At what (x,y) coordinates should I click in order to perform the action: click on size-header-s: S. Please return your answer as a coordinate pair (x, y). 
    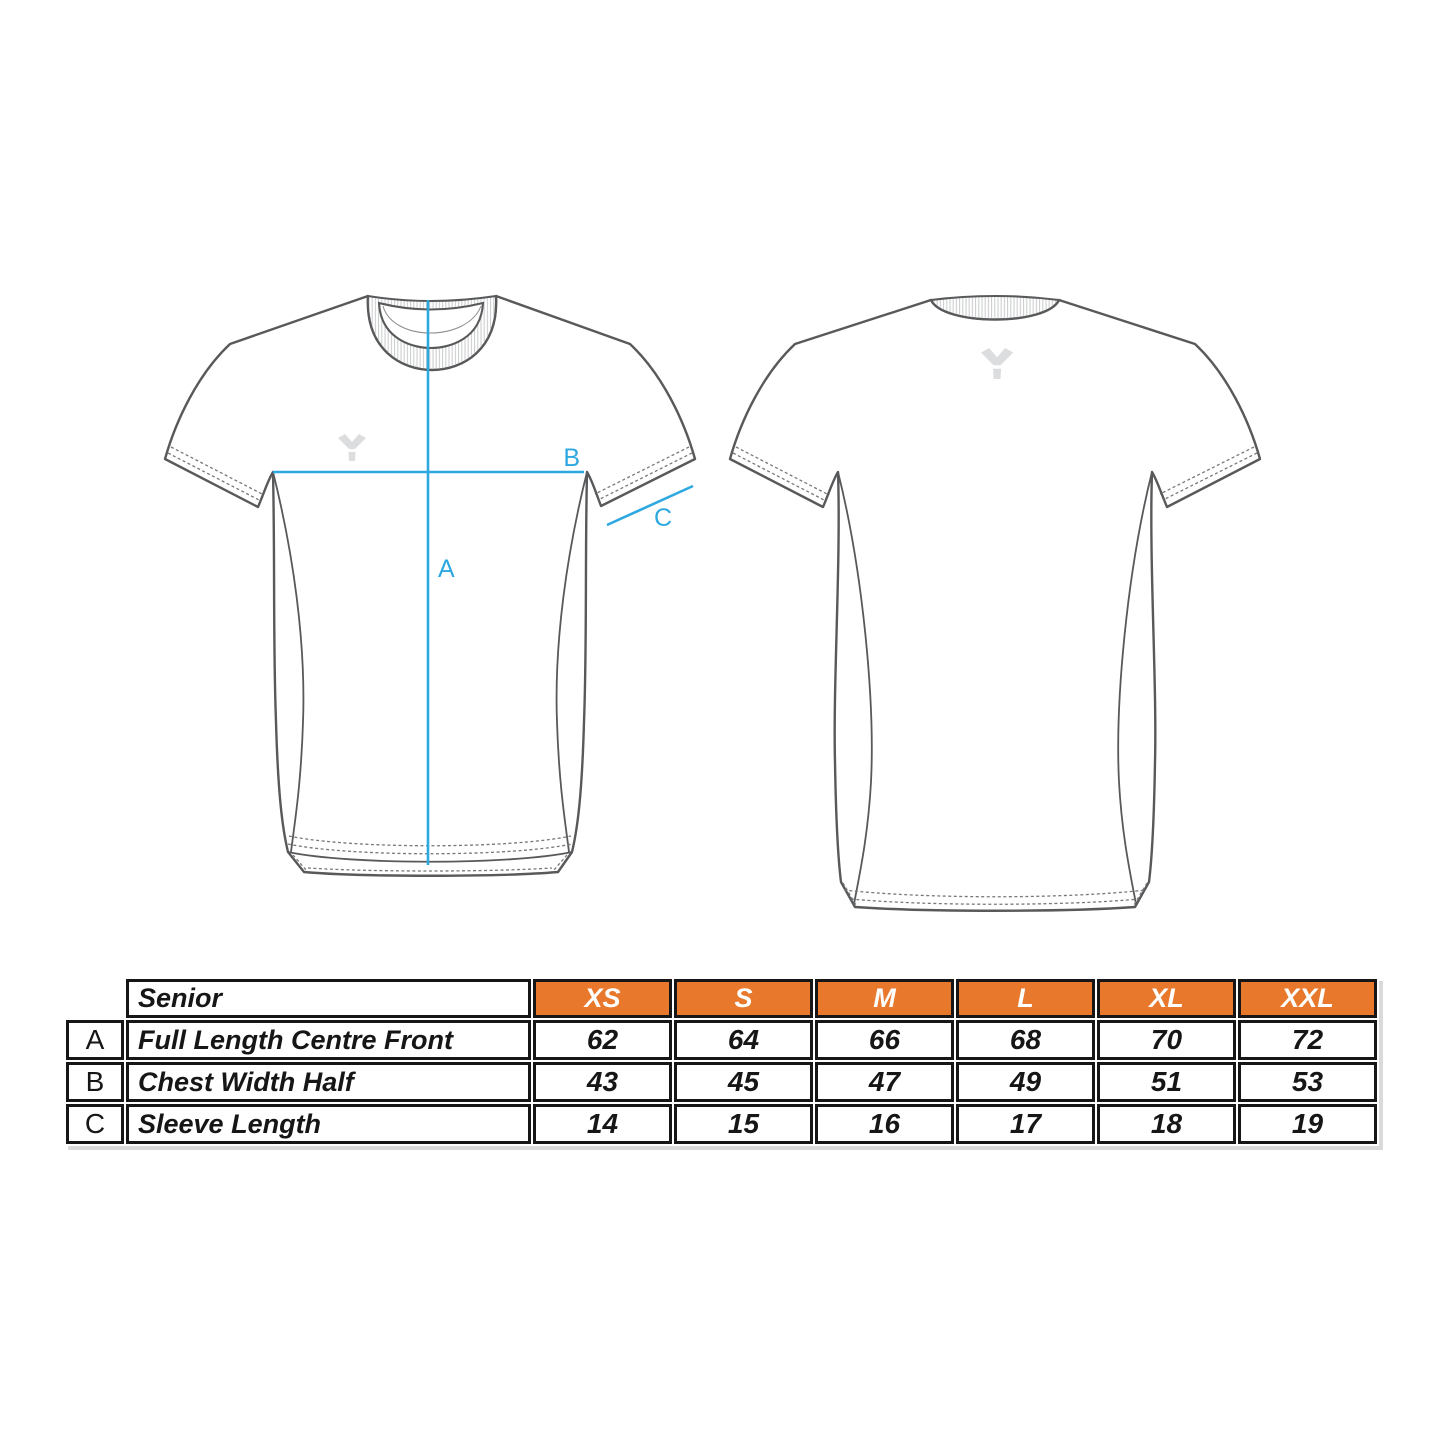
    Looking at the image, I should click on (743, 998).